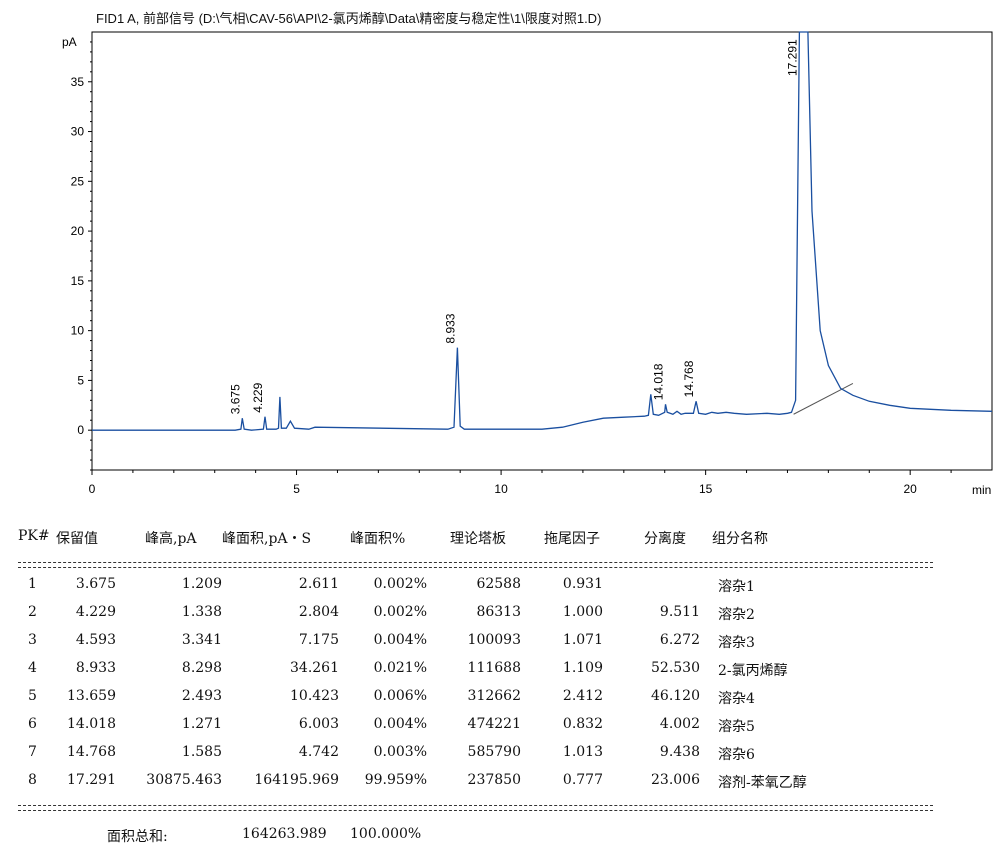 The image size is (1000, 852). Describe the element at coordinates (981, 490) in the screenshot. I see `x-axis-label: min` at that location.